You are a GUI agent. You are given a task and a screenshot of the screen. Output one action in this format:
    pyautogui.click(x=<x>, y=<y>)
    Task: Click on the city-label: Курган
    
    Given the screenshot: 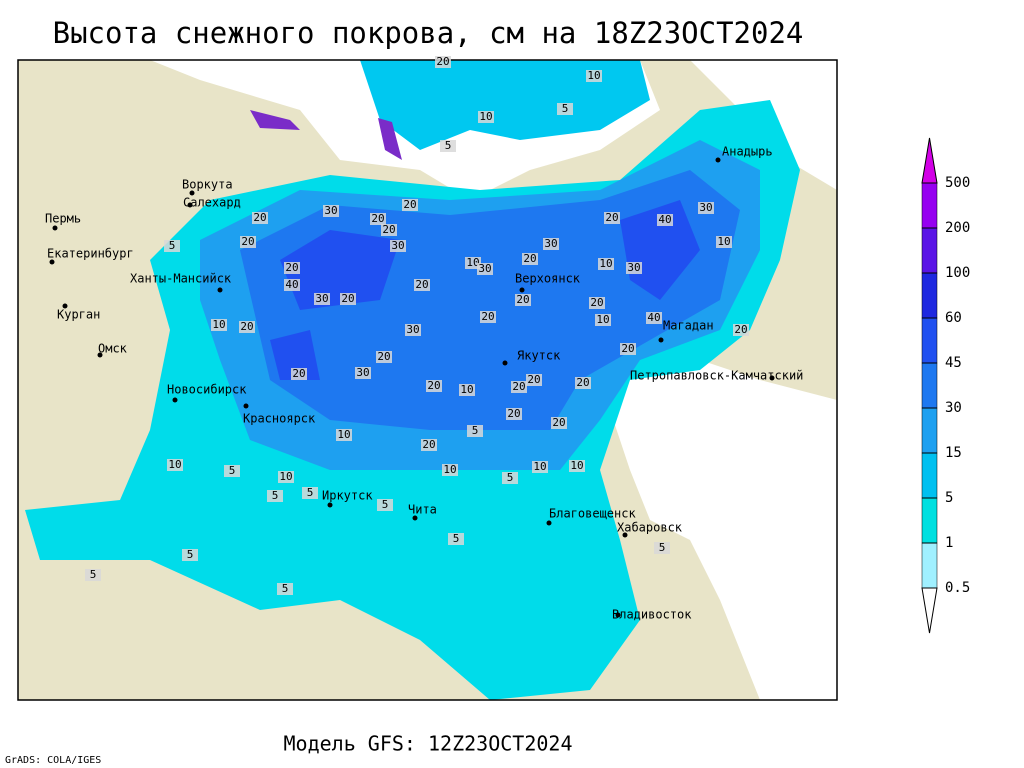 What is the action you would take?
    pyautogui.click(x=78, y=315)
    